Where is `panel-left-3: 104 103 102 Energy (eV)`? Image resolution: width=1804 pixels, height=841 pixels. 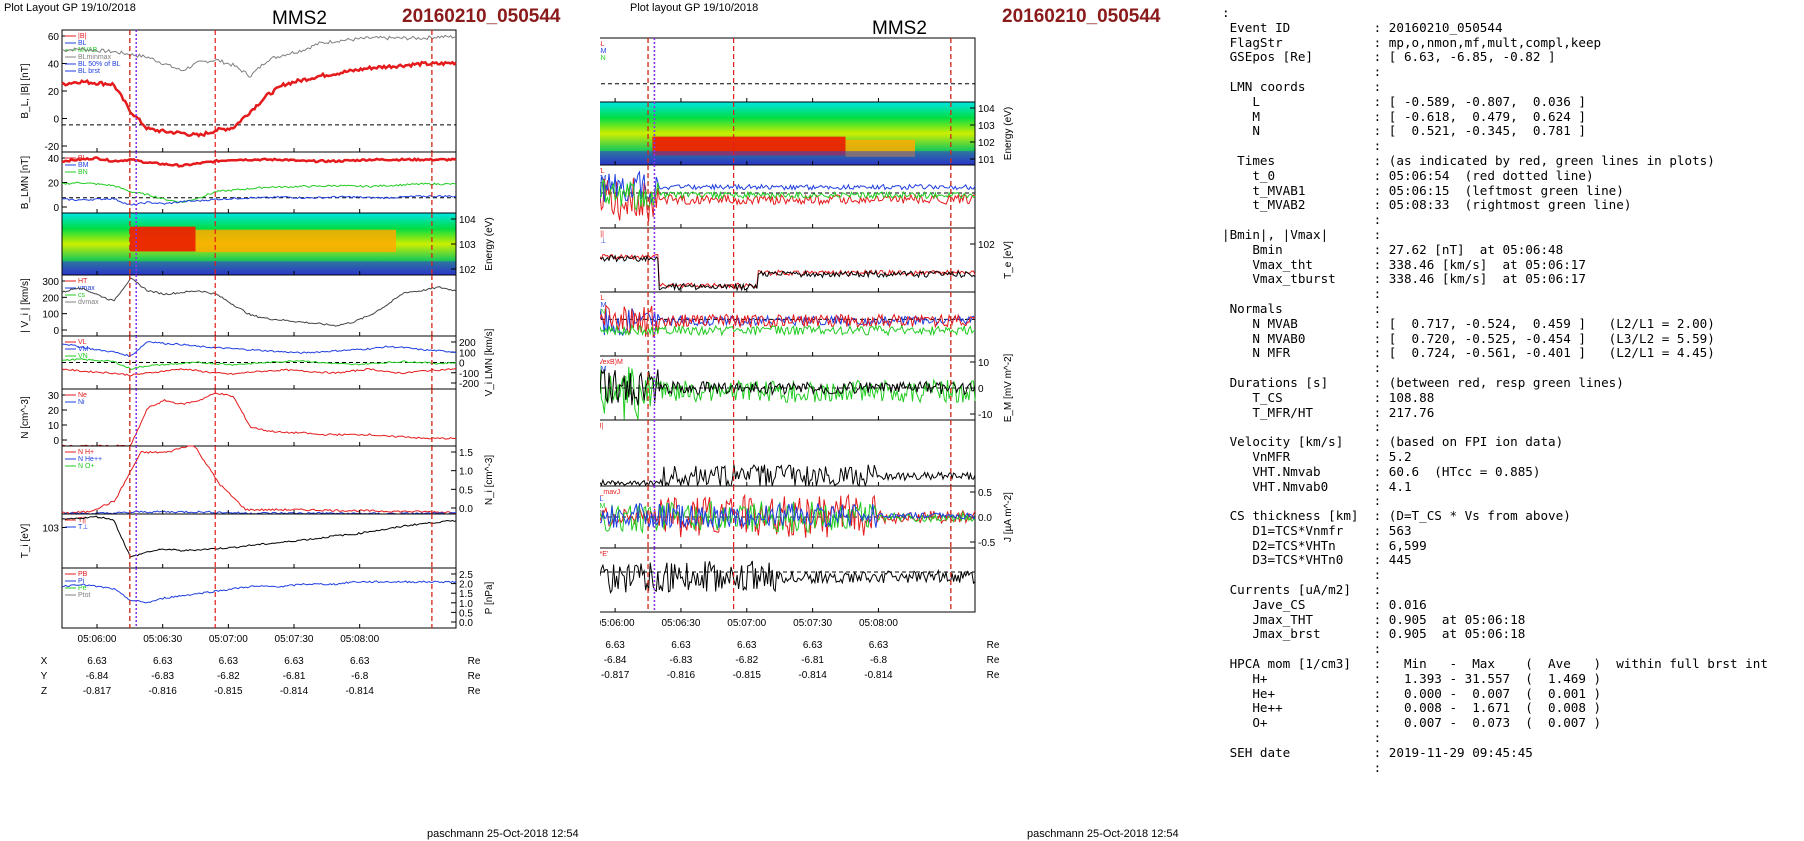
panel-left-3: 104 103 102 Energy (eV) is located at coordinates (278, 244).